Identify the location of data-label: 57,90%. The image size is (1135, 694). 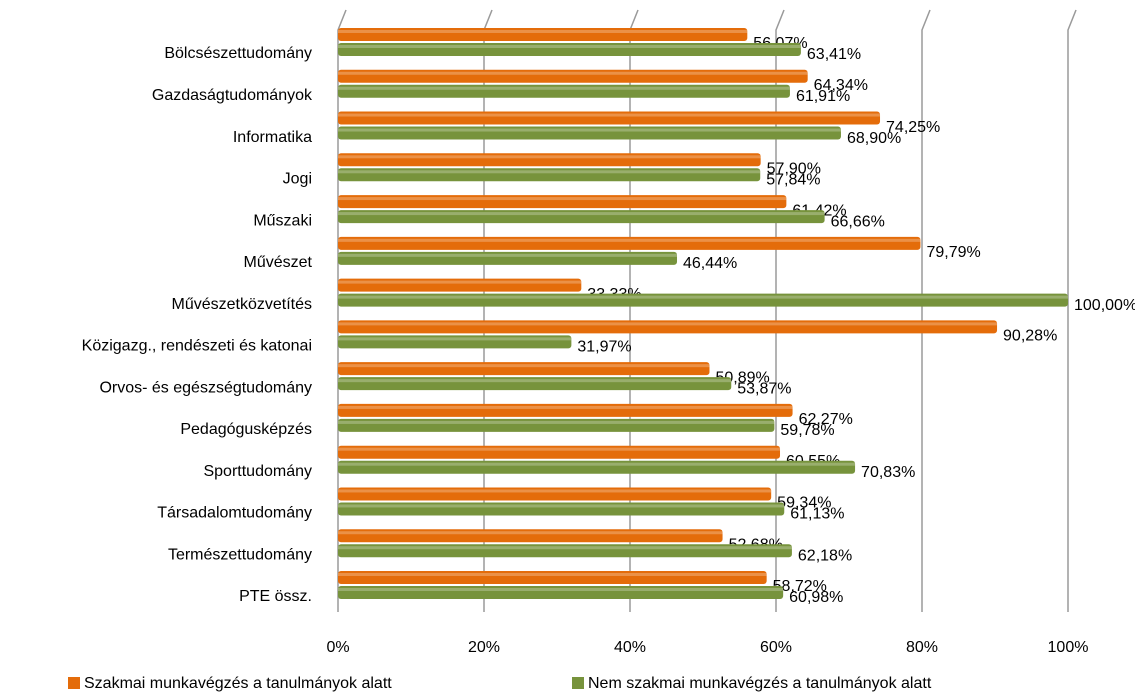
(794, 169).